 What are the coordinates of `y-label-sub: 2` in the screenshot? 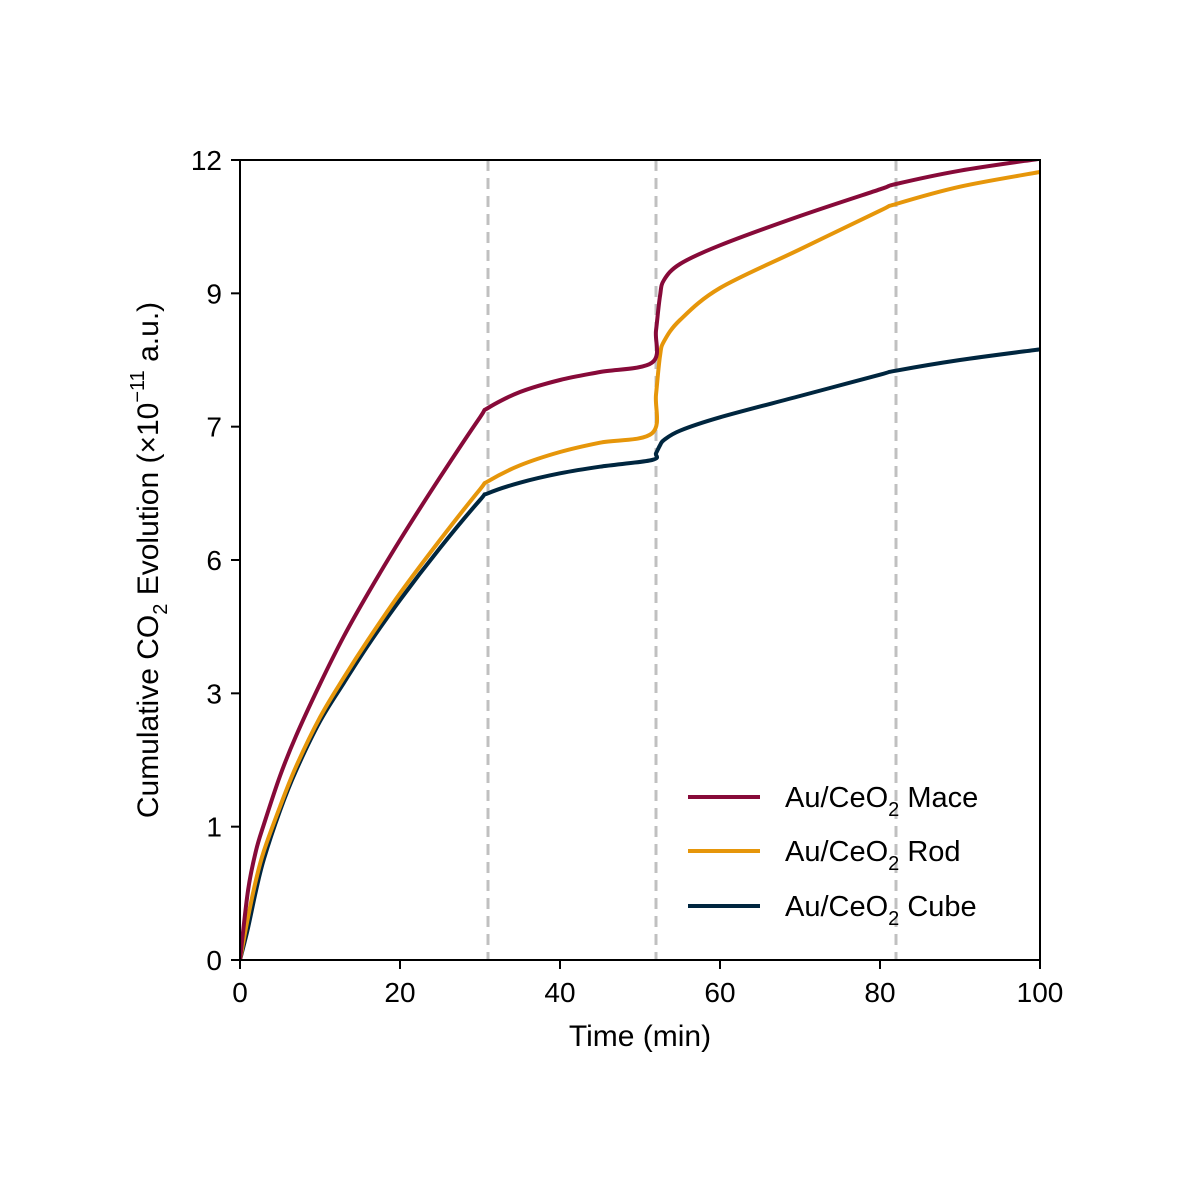 It's located at (161, 609).